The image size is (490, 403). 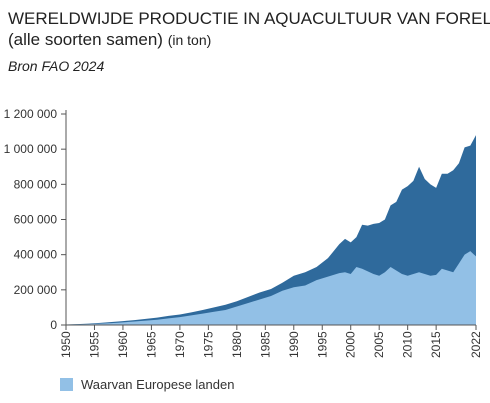 What do you see at coordinates (351, 344) in the screenshot?
I see `x-tick-label: 2000` at bounding box center [351, 344].